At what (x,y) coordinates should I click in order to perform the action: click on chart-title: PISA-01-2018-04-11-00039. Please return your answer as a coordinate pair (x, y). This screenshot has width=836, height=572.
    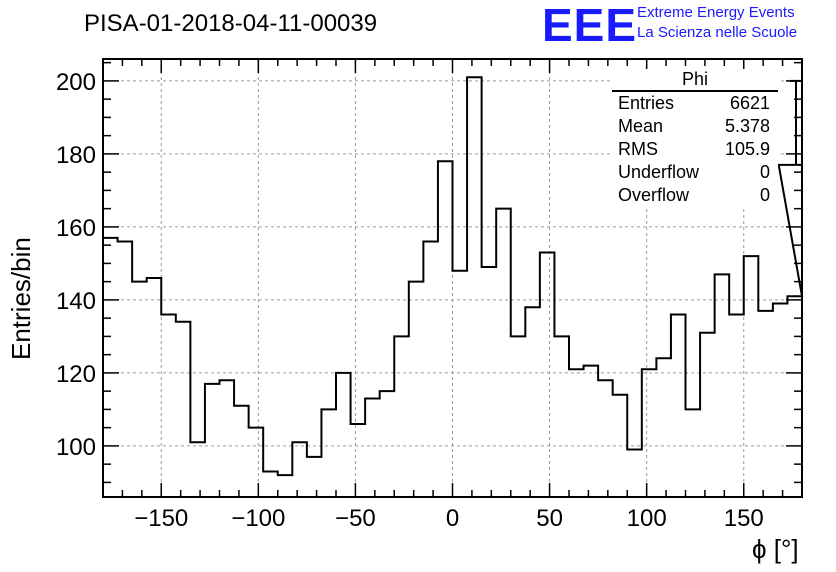
    Looking at the image, I should click on (231, 23).